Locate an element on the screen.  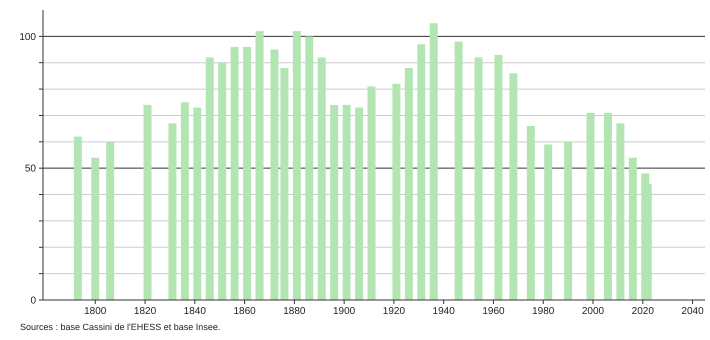
x-tick-label: 1860 is located at coordinates (244, 311).